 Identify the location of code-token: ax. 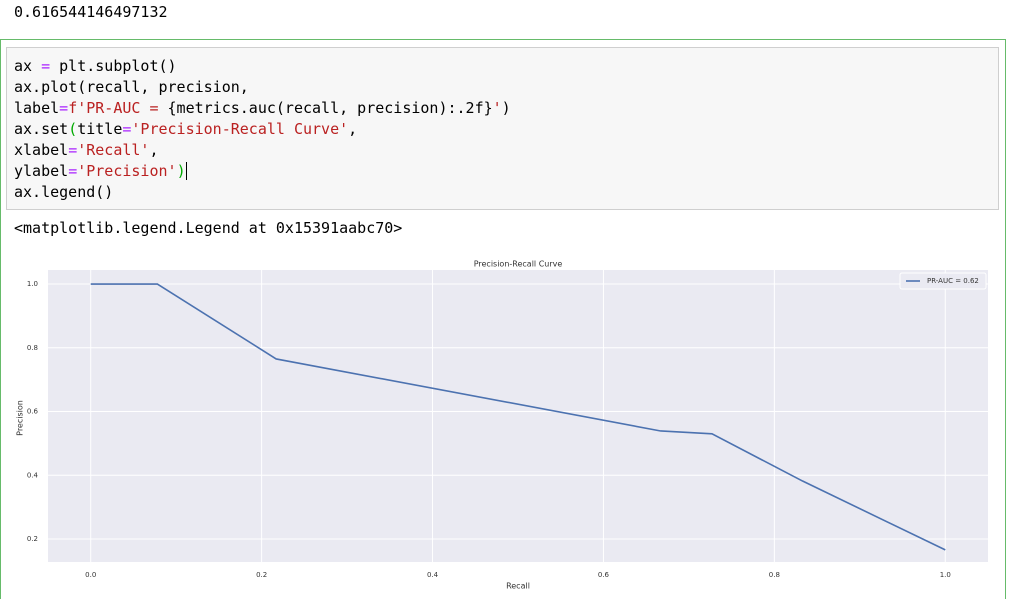
(28, 66).